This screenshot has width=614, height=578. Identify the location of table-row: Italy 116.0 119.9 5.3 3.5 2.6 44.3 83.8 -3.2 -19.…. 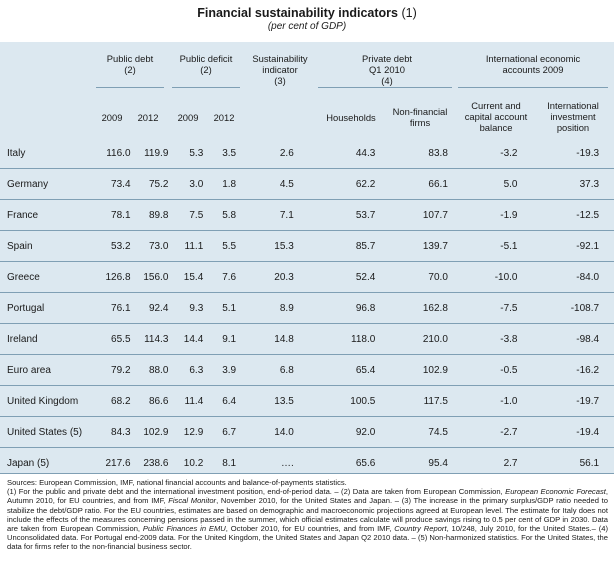
(307, 153).